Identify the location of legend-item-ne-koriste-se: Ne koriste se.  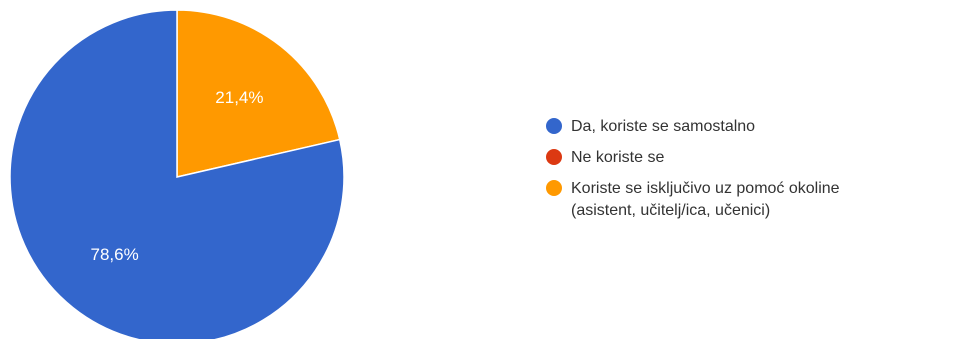
(746, 158).